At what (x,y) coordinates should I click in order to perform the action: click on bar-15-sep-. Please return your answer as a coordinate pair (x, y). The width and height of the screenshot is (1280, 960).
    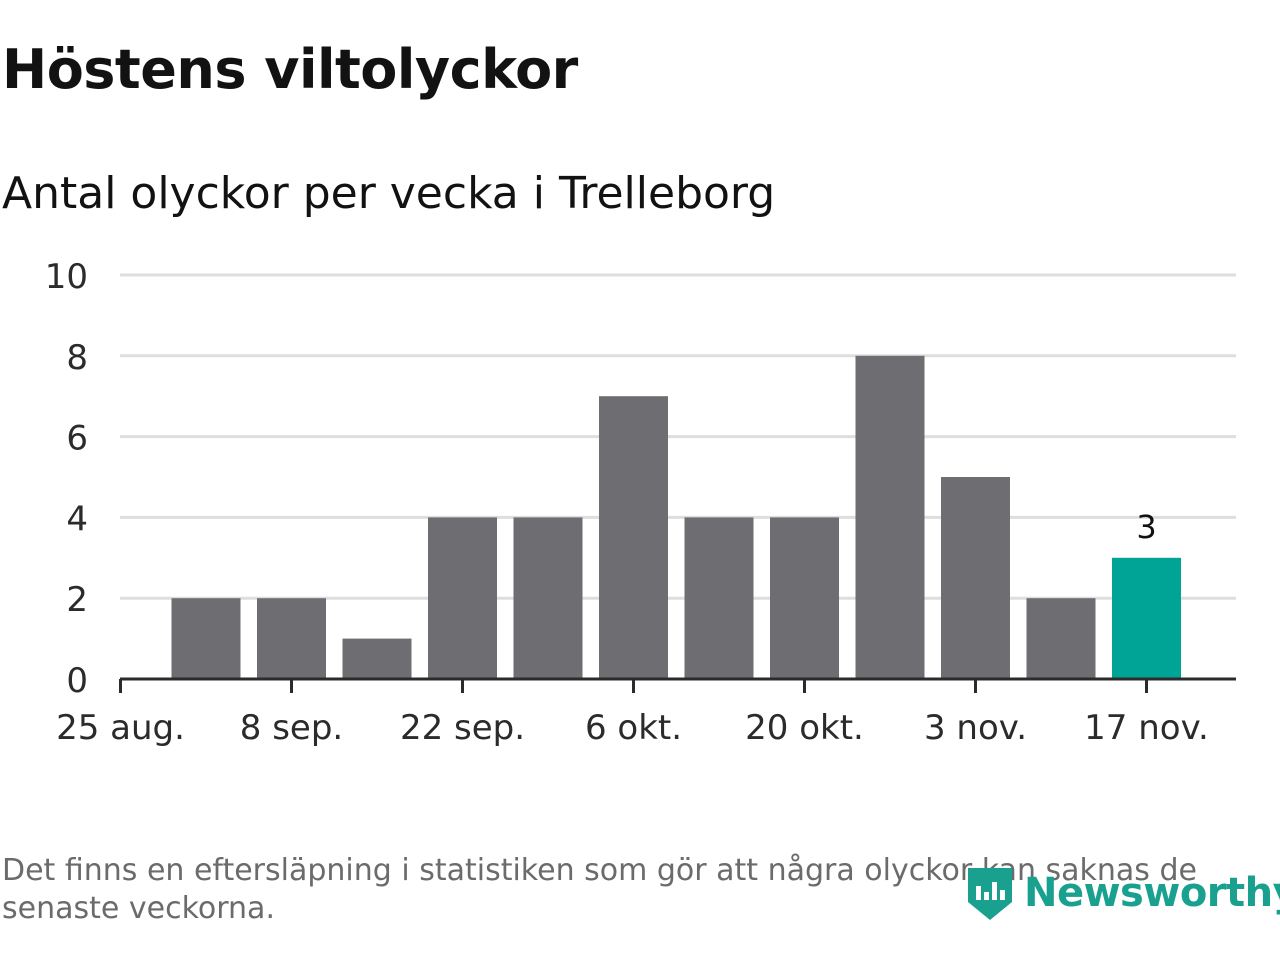
    Looking at the image, I should click on (377, 658).